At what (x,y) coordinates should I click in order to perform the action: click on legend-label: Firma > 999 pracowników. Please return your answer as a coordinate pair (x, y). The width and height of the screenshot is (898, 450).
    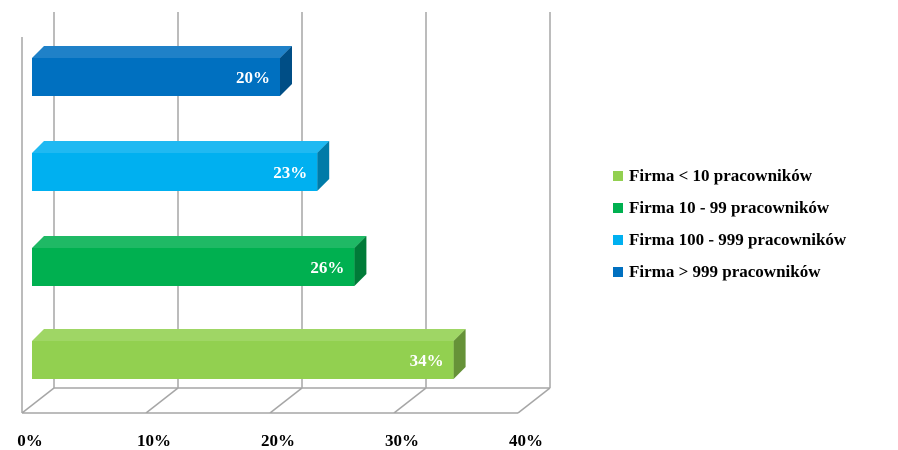
    Looking at the image, I should click on (725, 271).